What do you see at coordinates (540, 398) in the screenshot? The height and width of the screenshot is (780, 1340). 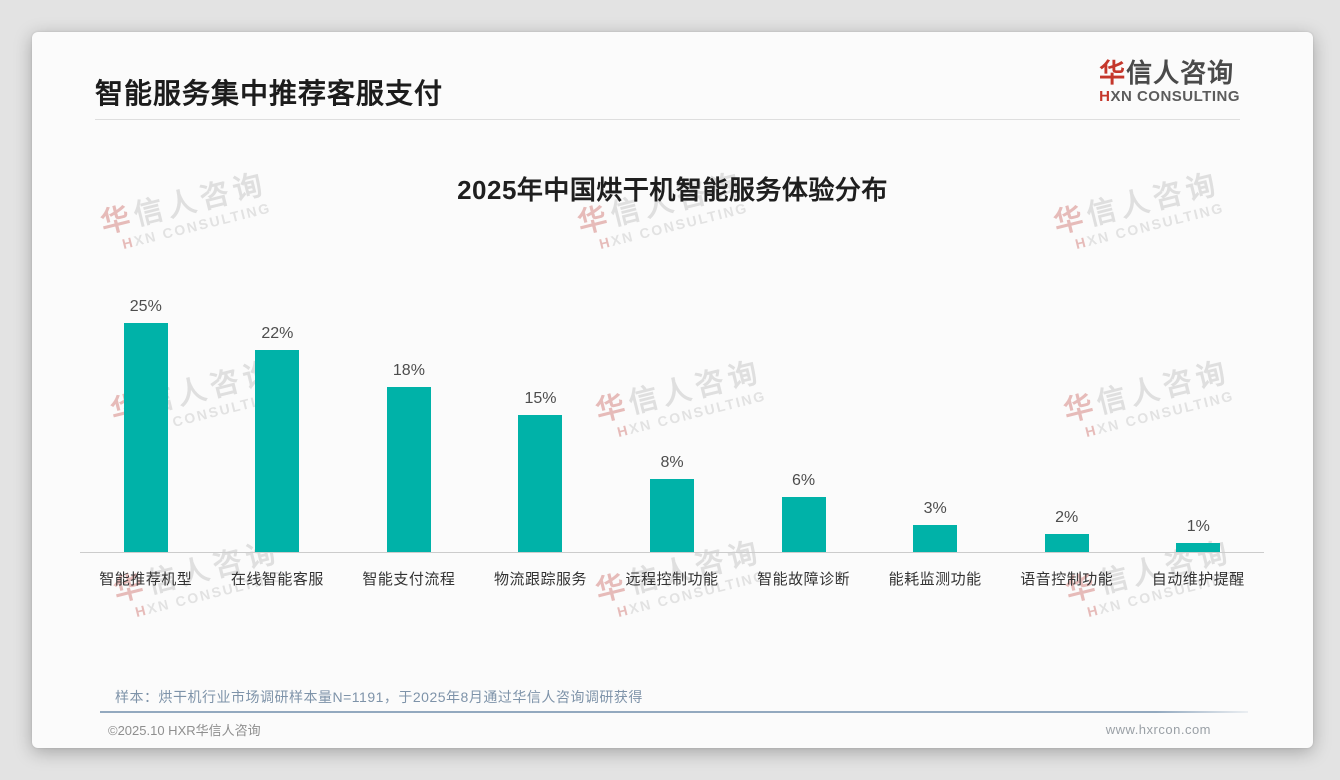 I see `bar-value-label: 15%` at bounding box center [540, 398].